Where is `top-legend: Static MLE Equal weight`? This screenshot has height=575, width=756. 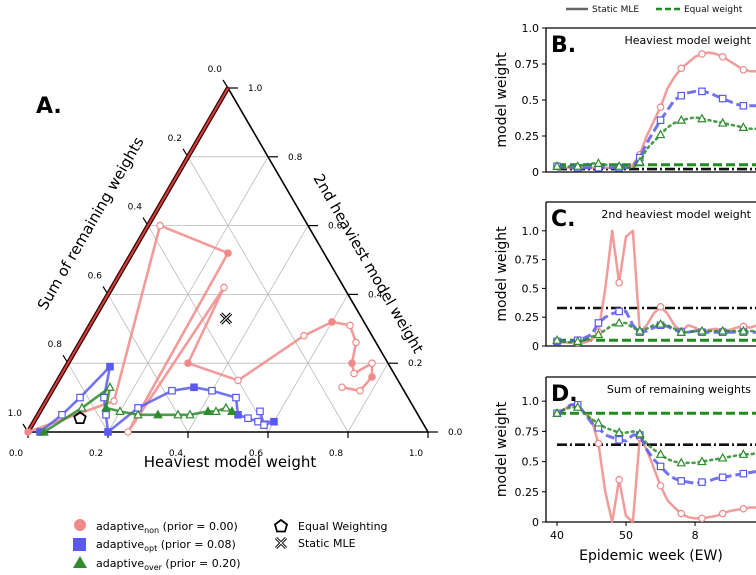
top-legend: Static MLE Equal weight is located at coordinates (654, 10).